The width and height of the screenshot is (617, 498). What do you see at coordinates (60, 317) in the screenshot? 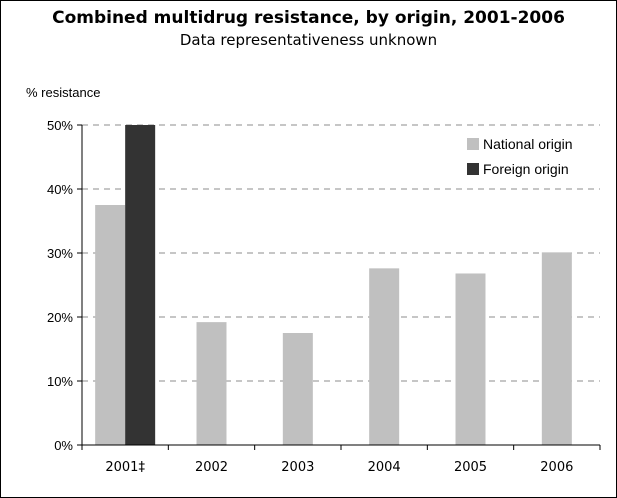
I see `y-tick-label: 20%` at bounding box center [60, 317].